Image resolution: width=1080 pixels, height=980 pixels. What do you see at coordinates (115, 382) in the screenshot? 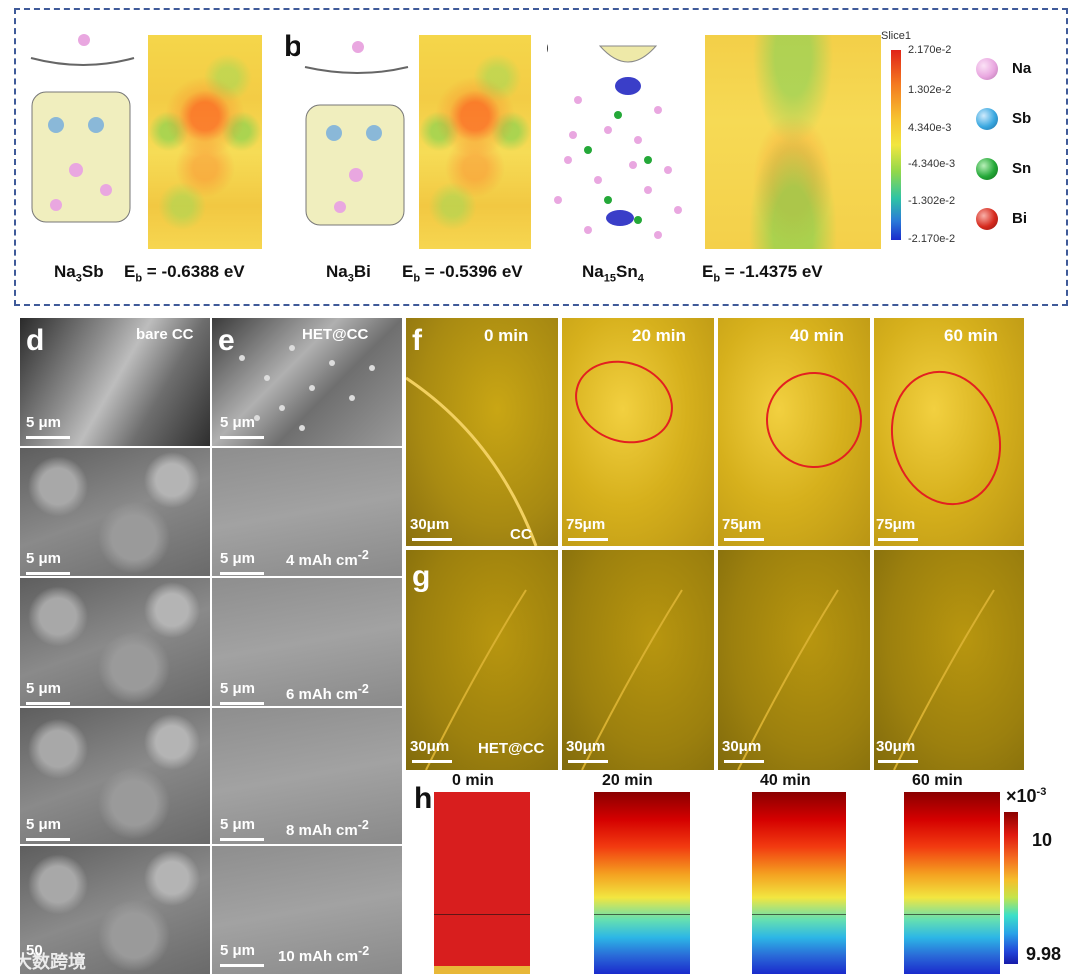
I see `sem-d-row0` at bounding box center [115, 382].